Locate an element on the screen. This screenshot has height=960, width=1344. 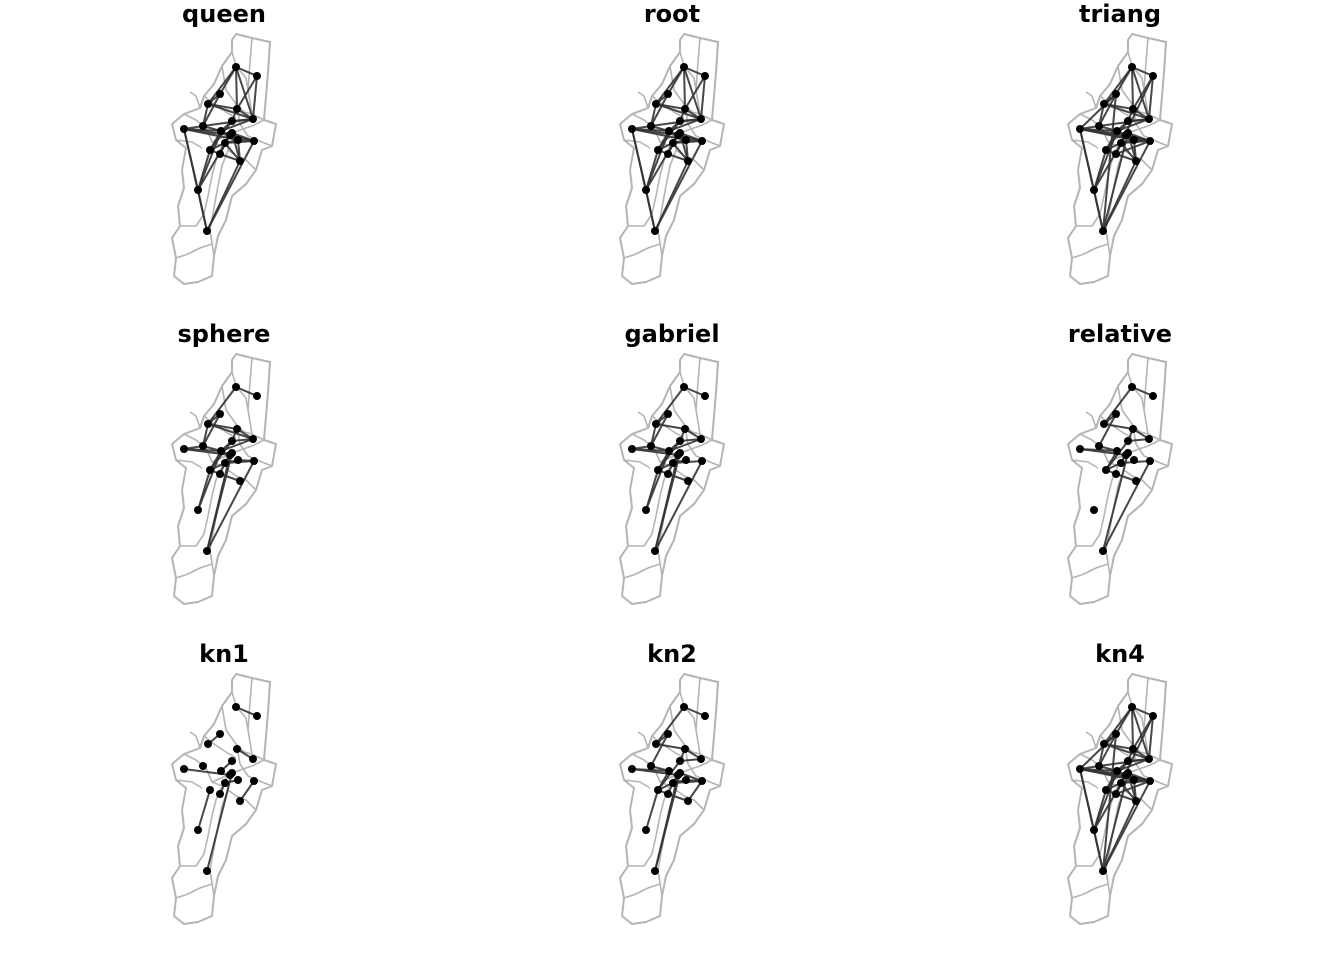
panel-title: gabriel is located at coordinates (672, 334).